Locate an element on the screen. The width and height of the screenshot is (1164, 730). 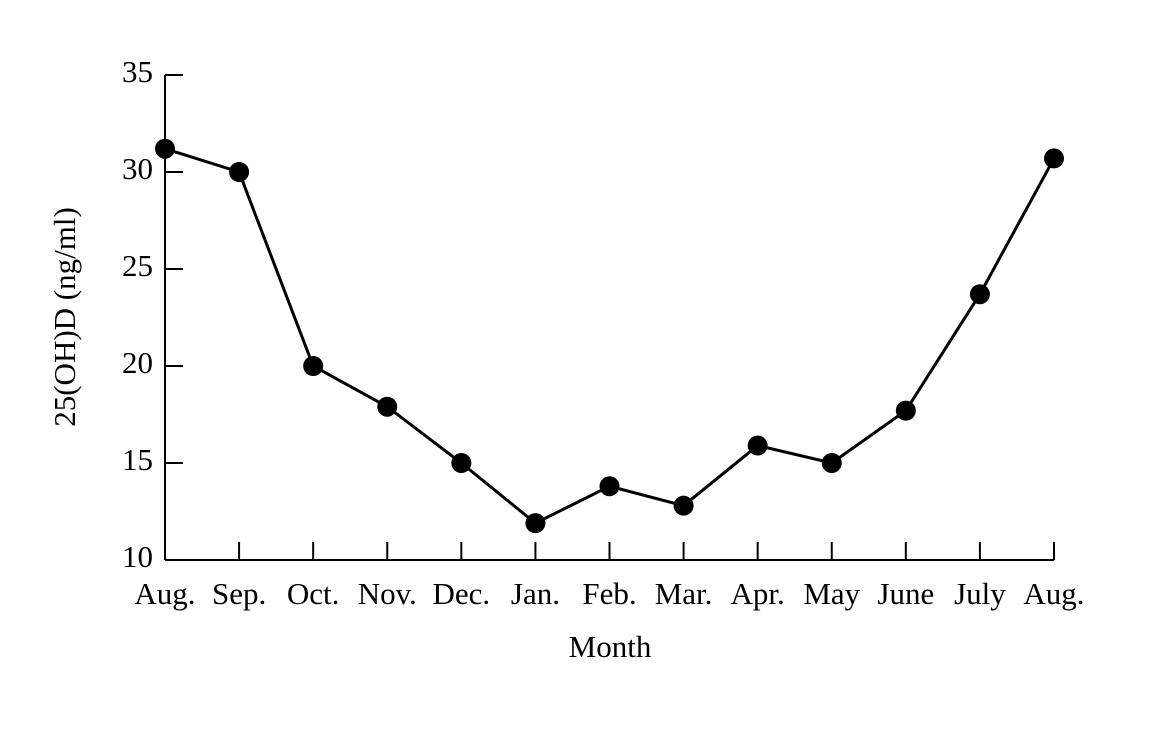
x-tick-label: Dec. is located at coordinates (462, 593).